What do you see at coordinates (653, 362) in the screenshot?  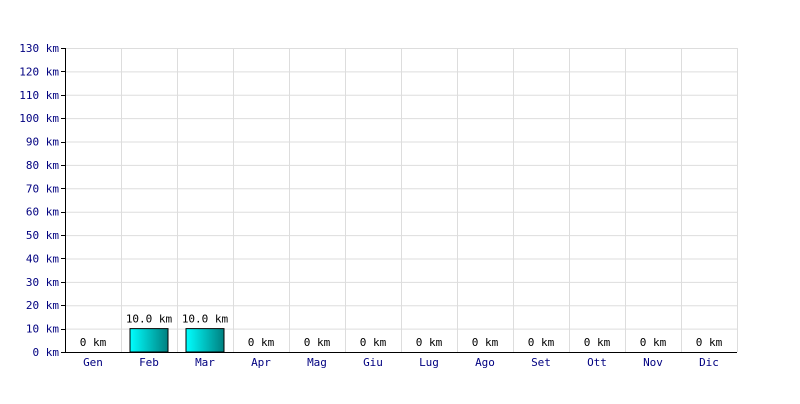 I see `x-tick-label: Nov` at bounding box center [653, 362].